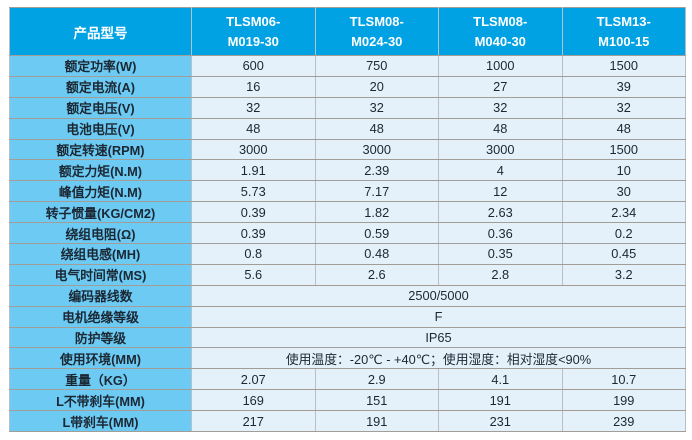 The width and height of the screenshot is (692, 440). Describe the element at coordinates (500, 170) in the screenshot. I see `value-cell: 4` at that location.